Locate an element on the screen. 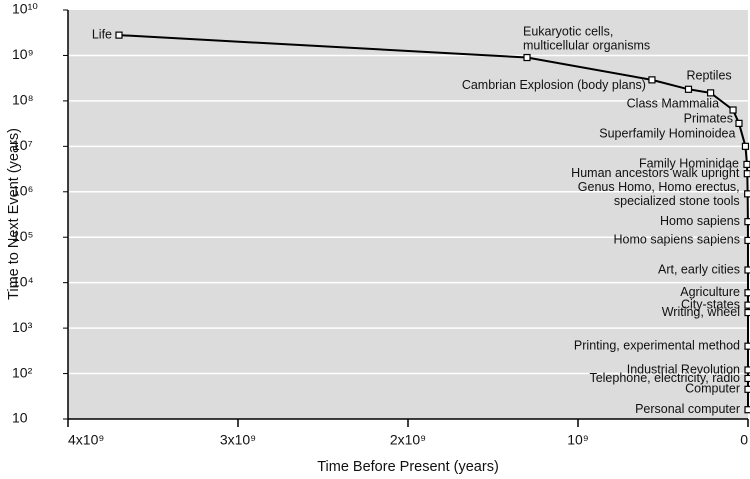 This screenshot has width=750, height=479. event-label: Writing, wheel is located at coordinates (701, 312).